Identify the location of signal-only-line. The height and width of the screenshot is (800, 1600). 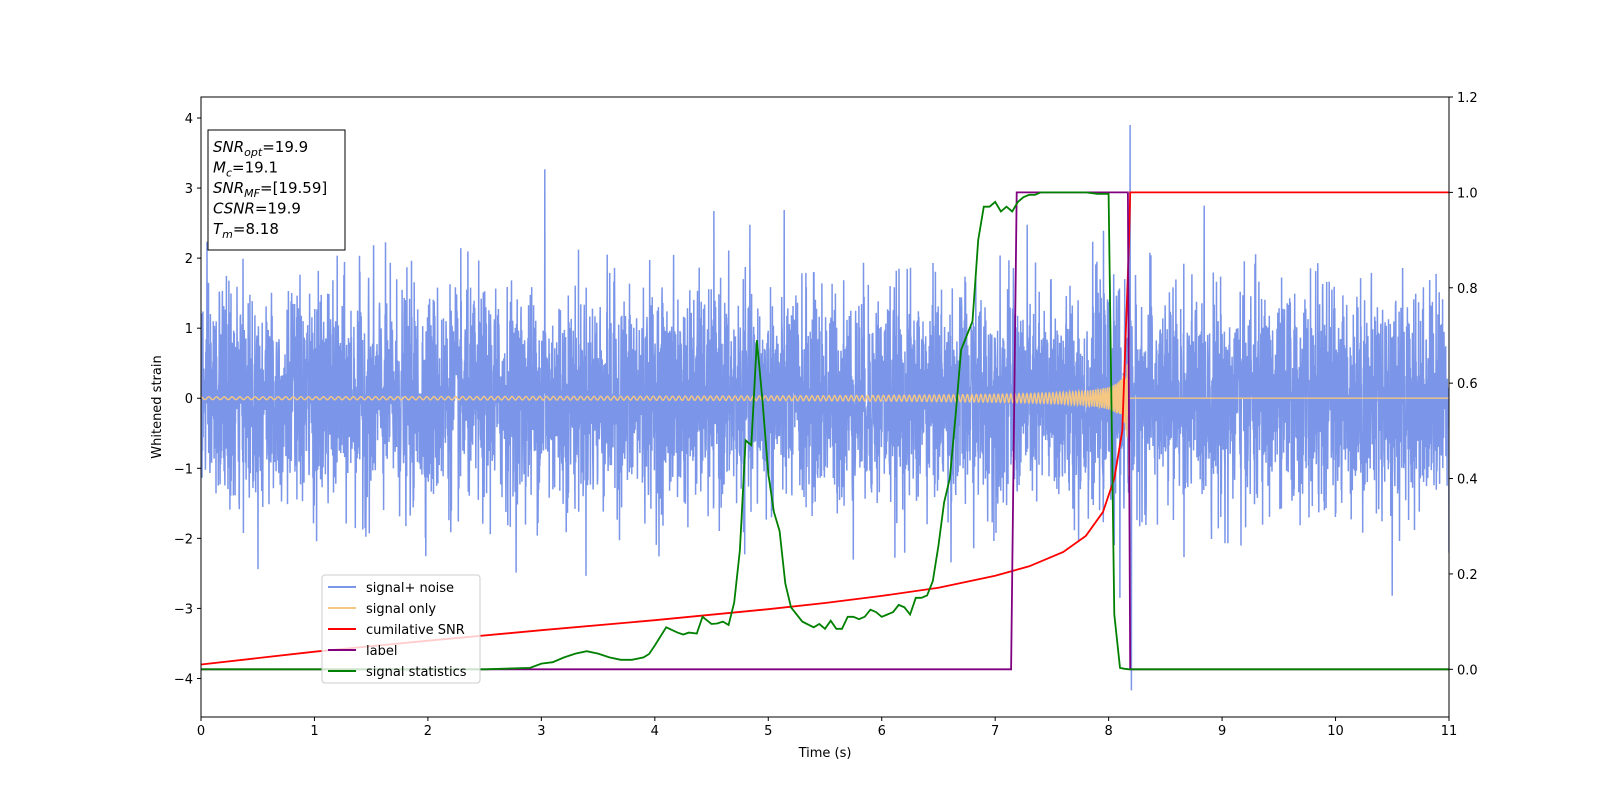
(825, 410).